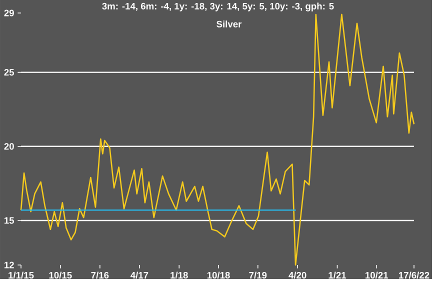 The width and height of the screenshot is (443, 282). I want to click on y-tick-label: 15, so click(9, 220).